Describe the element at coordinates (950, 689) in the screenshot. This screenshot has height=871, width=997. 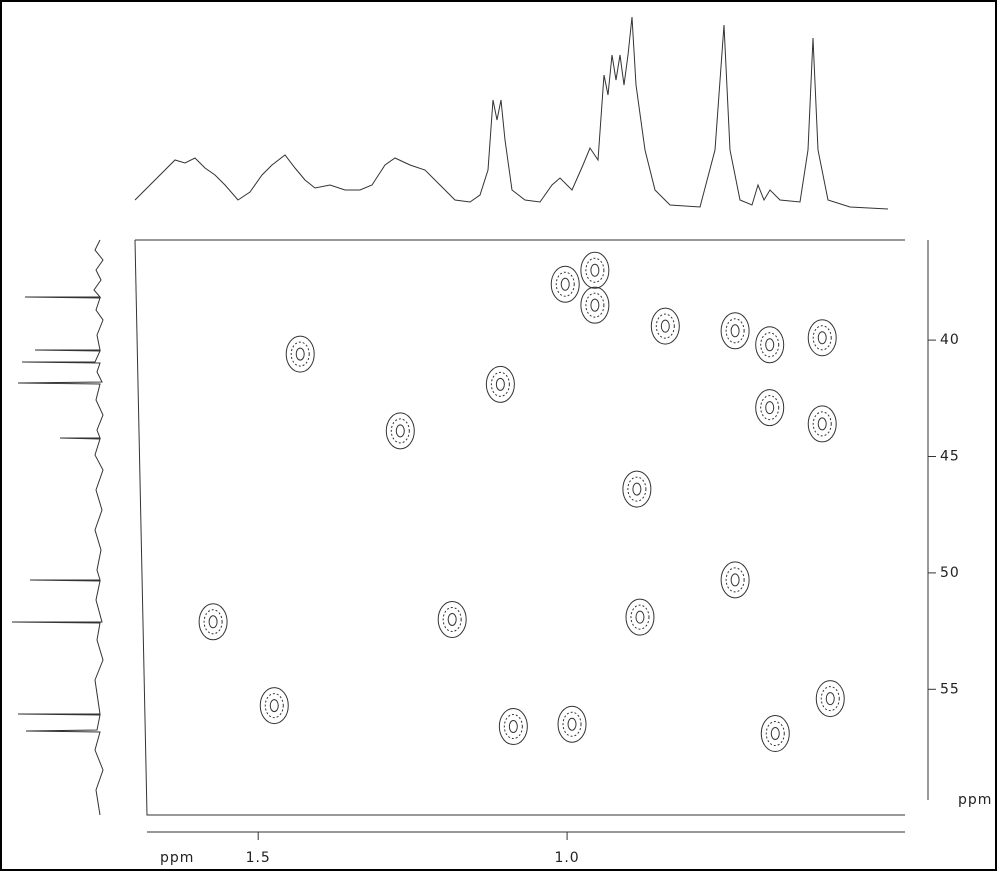
I see `y-tick-label: 55` at that location.